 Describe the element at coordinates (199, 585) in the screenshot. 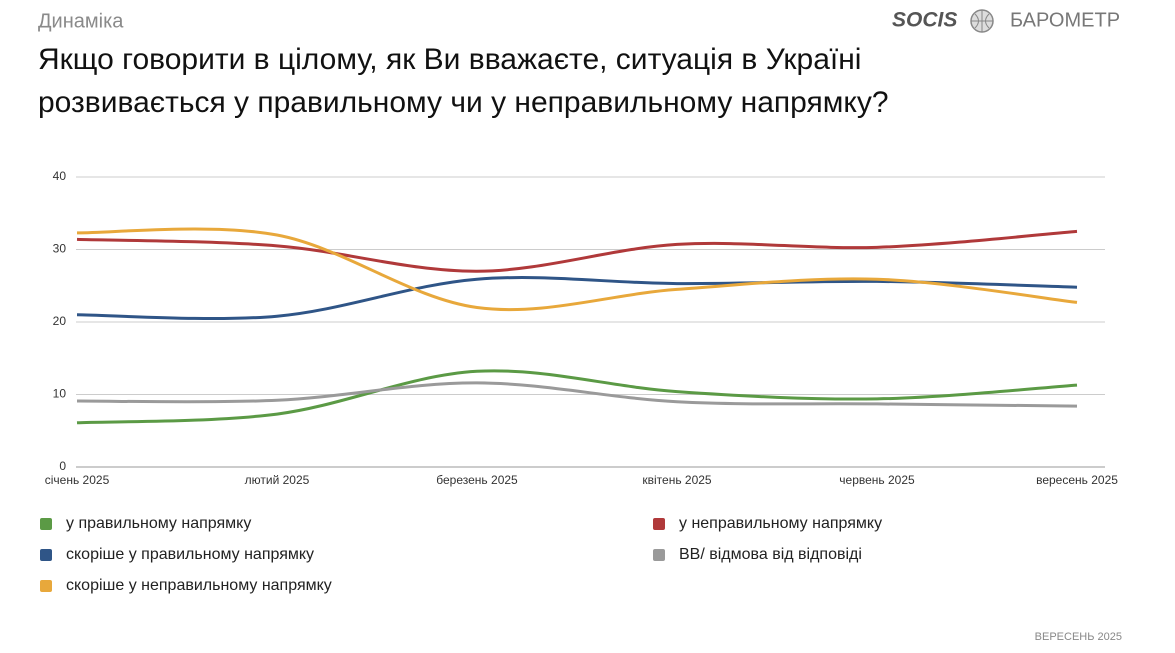

I see `legend-label: скоріше у неправильному напрямку` at that location.